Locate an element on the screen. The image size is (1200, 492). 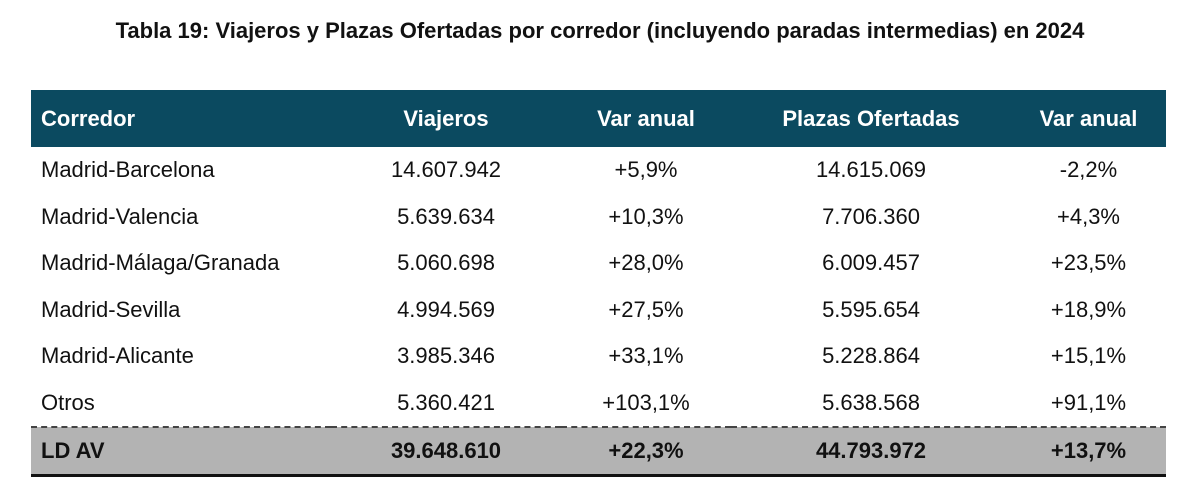
table-cell: Madrid-Málaga/Granada is located at coordinates (160, 263).